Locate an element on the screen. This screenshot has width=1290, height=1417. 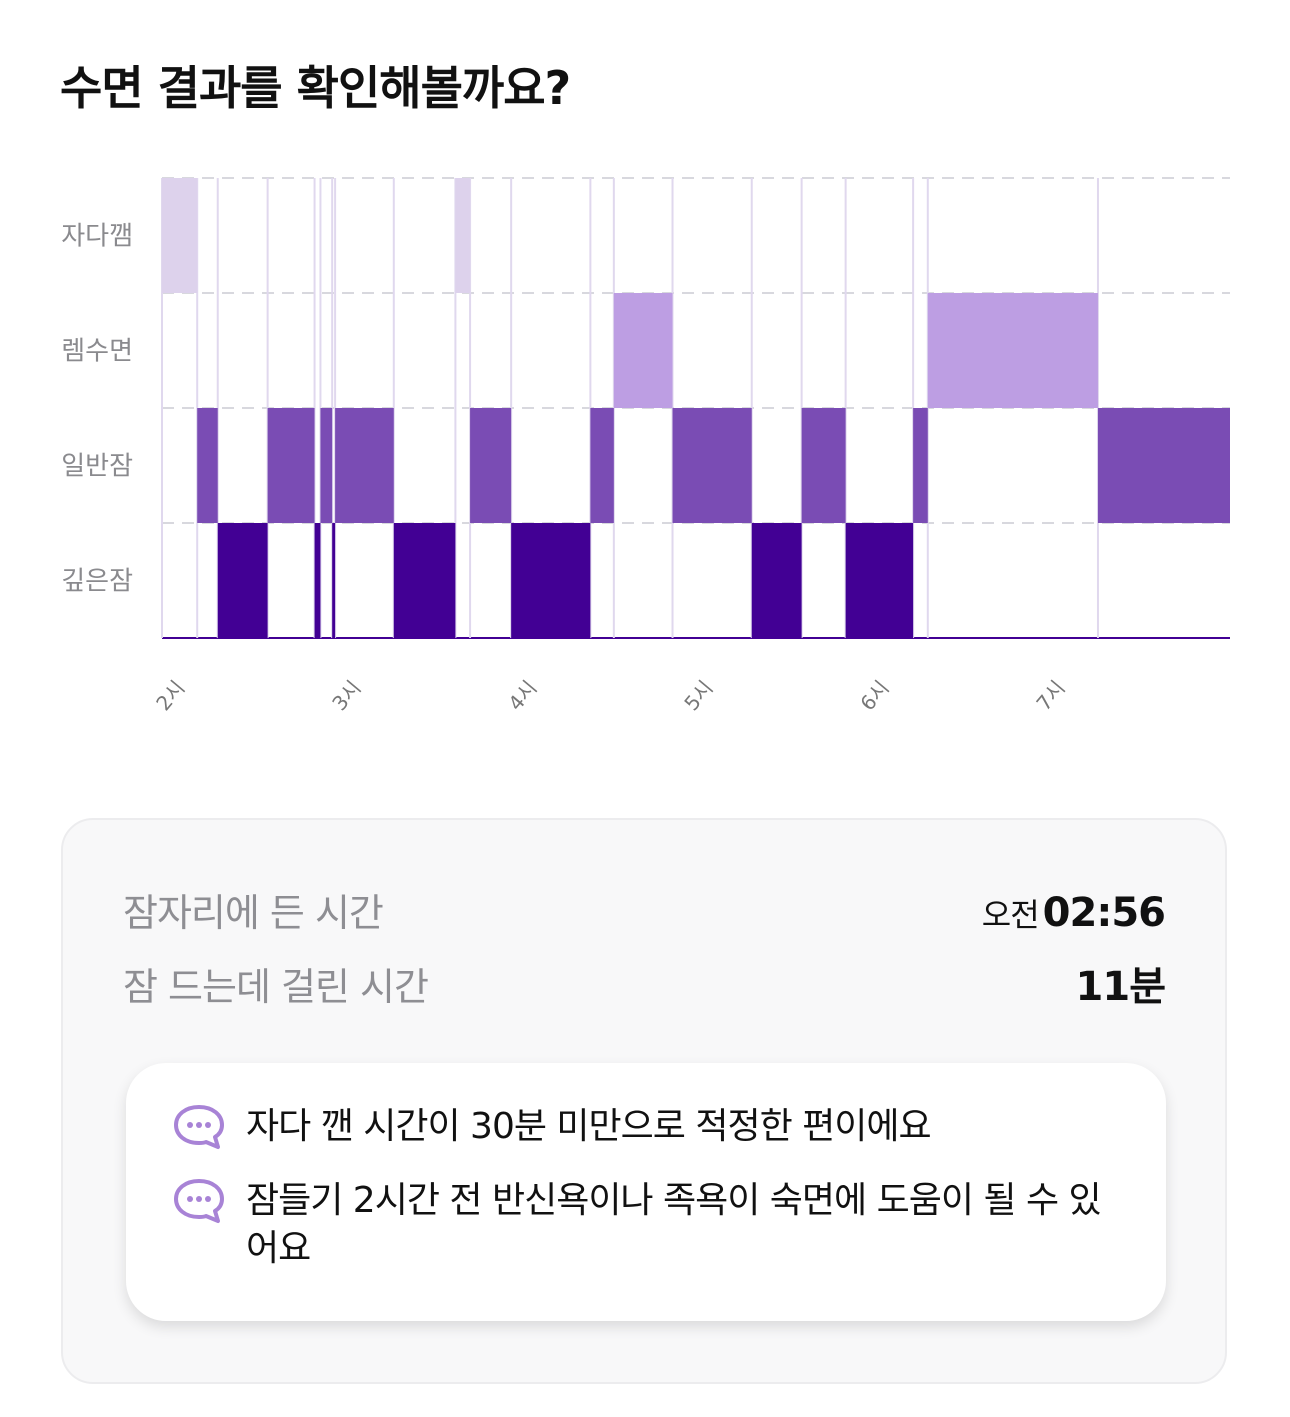
latency-label: 잠 드는데 걸린 시간 is located at coordinates (276, 987).